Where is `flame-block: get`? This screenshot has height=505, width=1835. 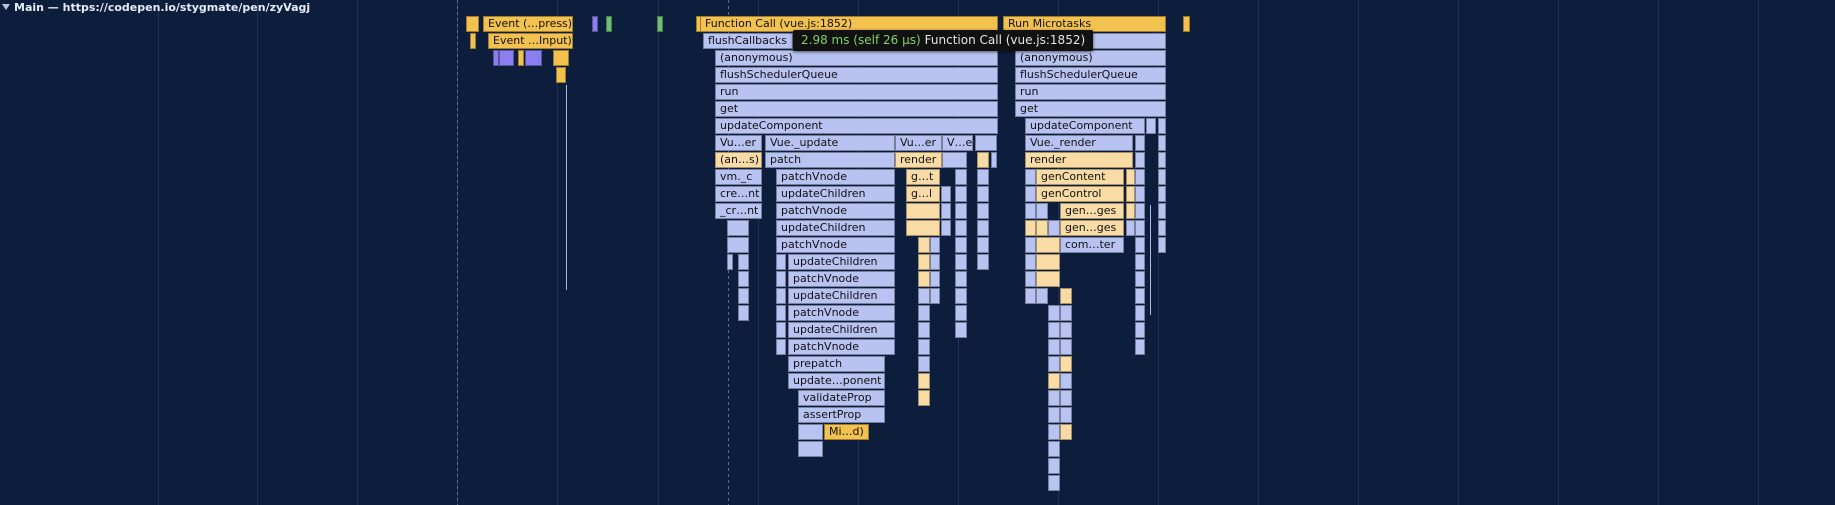
flame-block: get is located at coordinates (856, 109).